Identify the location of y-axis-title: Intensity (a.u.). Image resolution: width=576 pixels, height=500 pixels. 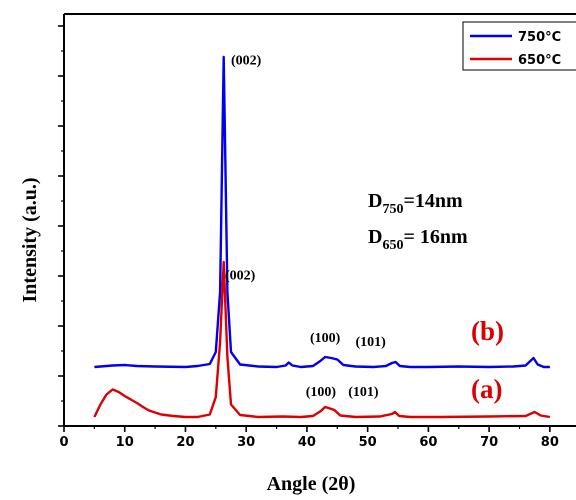
(30, 239).